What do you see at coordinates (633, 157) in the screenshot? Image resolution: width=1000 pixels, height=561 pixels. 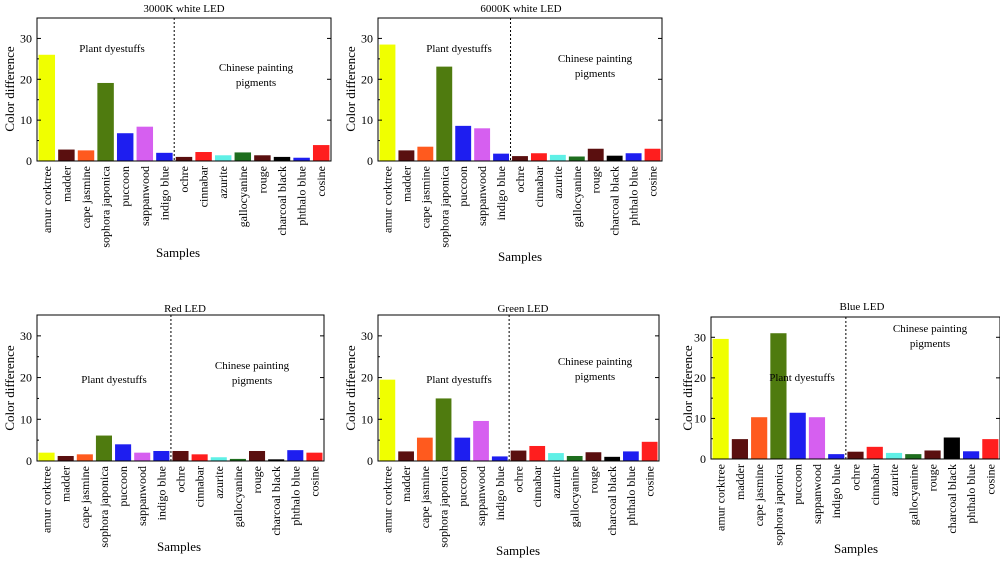 I see `chart-b-bar-phthalo-blue` at bounding box center [633, 157].